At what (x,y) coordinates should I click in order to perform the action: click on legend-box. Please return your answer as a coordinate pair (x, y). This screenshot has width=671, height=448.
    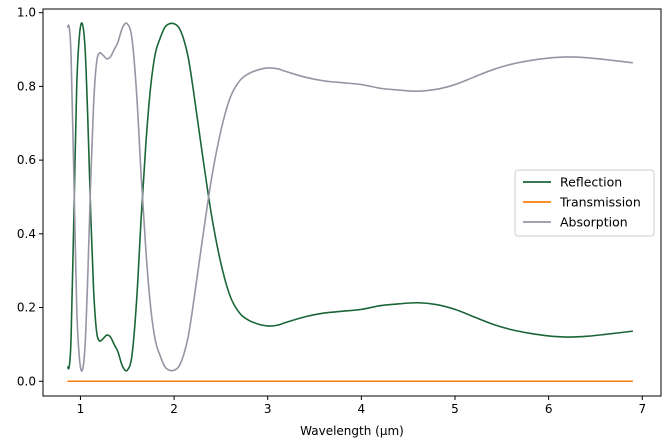
    Looking at the image, I should click on (584, 203).